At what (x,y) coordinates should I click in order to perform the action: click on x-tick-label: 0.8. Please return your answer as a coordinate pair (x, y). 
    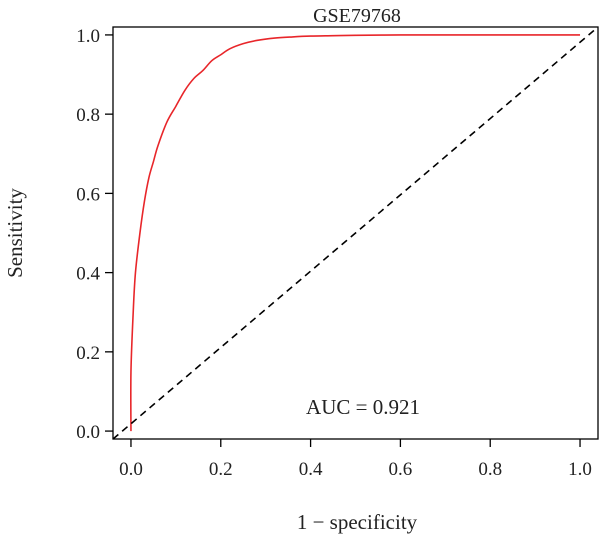
    Looking at the image, I should click on (490, 469).